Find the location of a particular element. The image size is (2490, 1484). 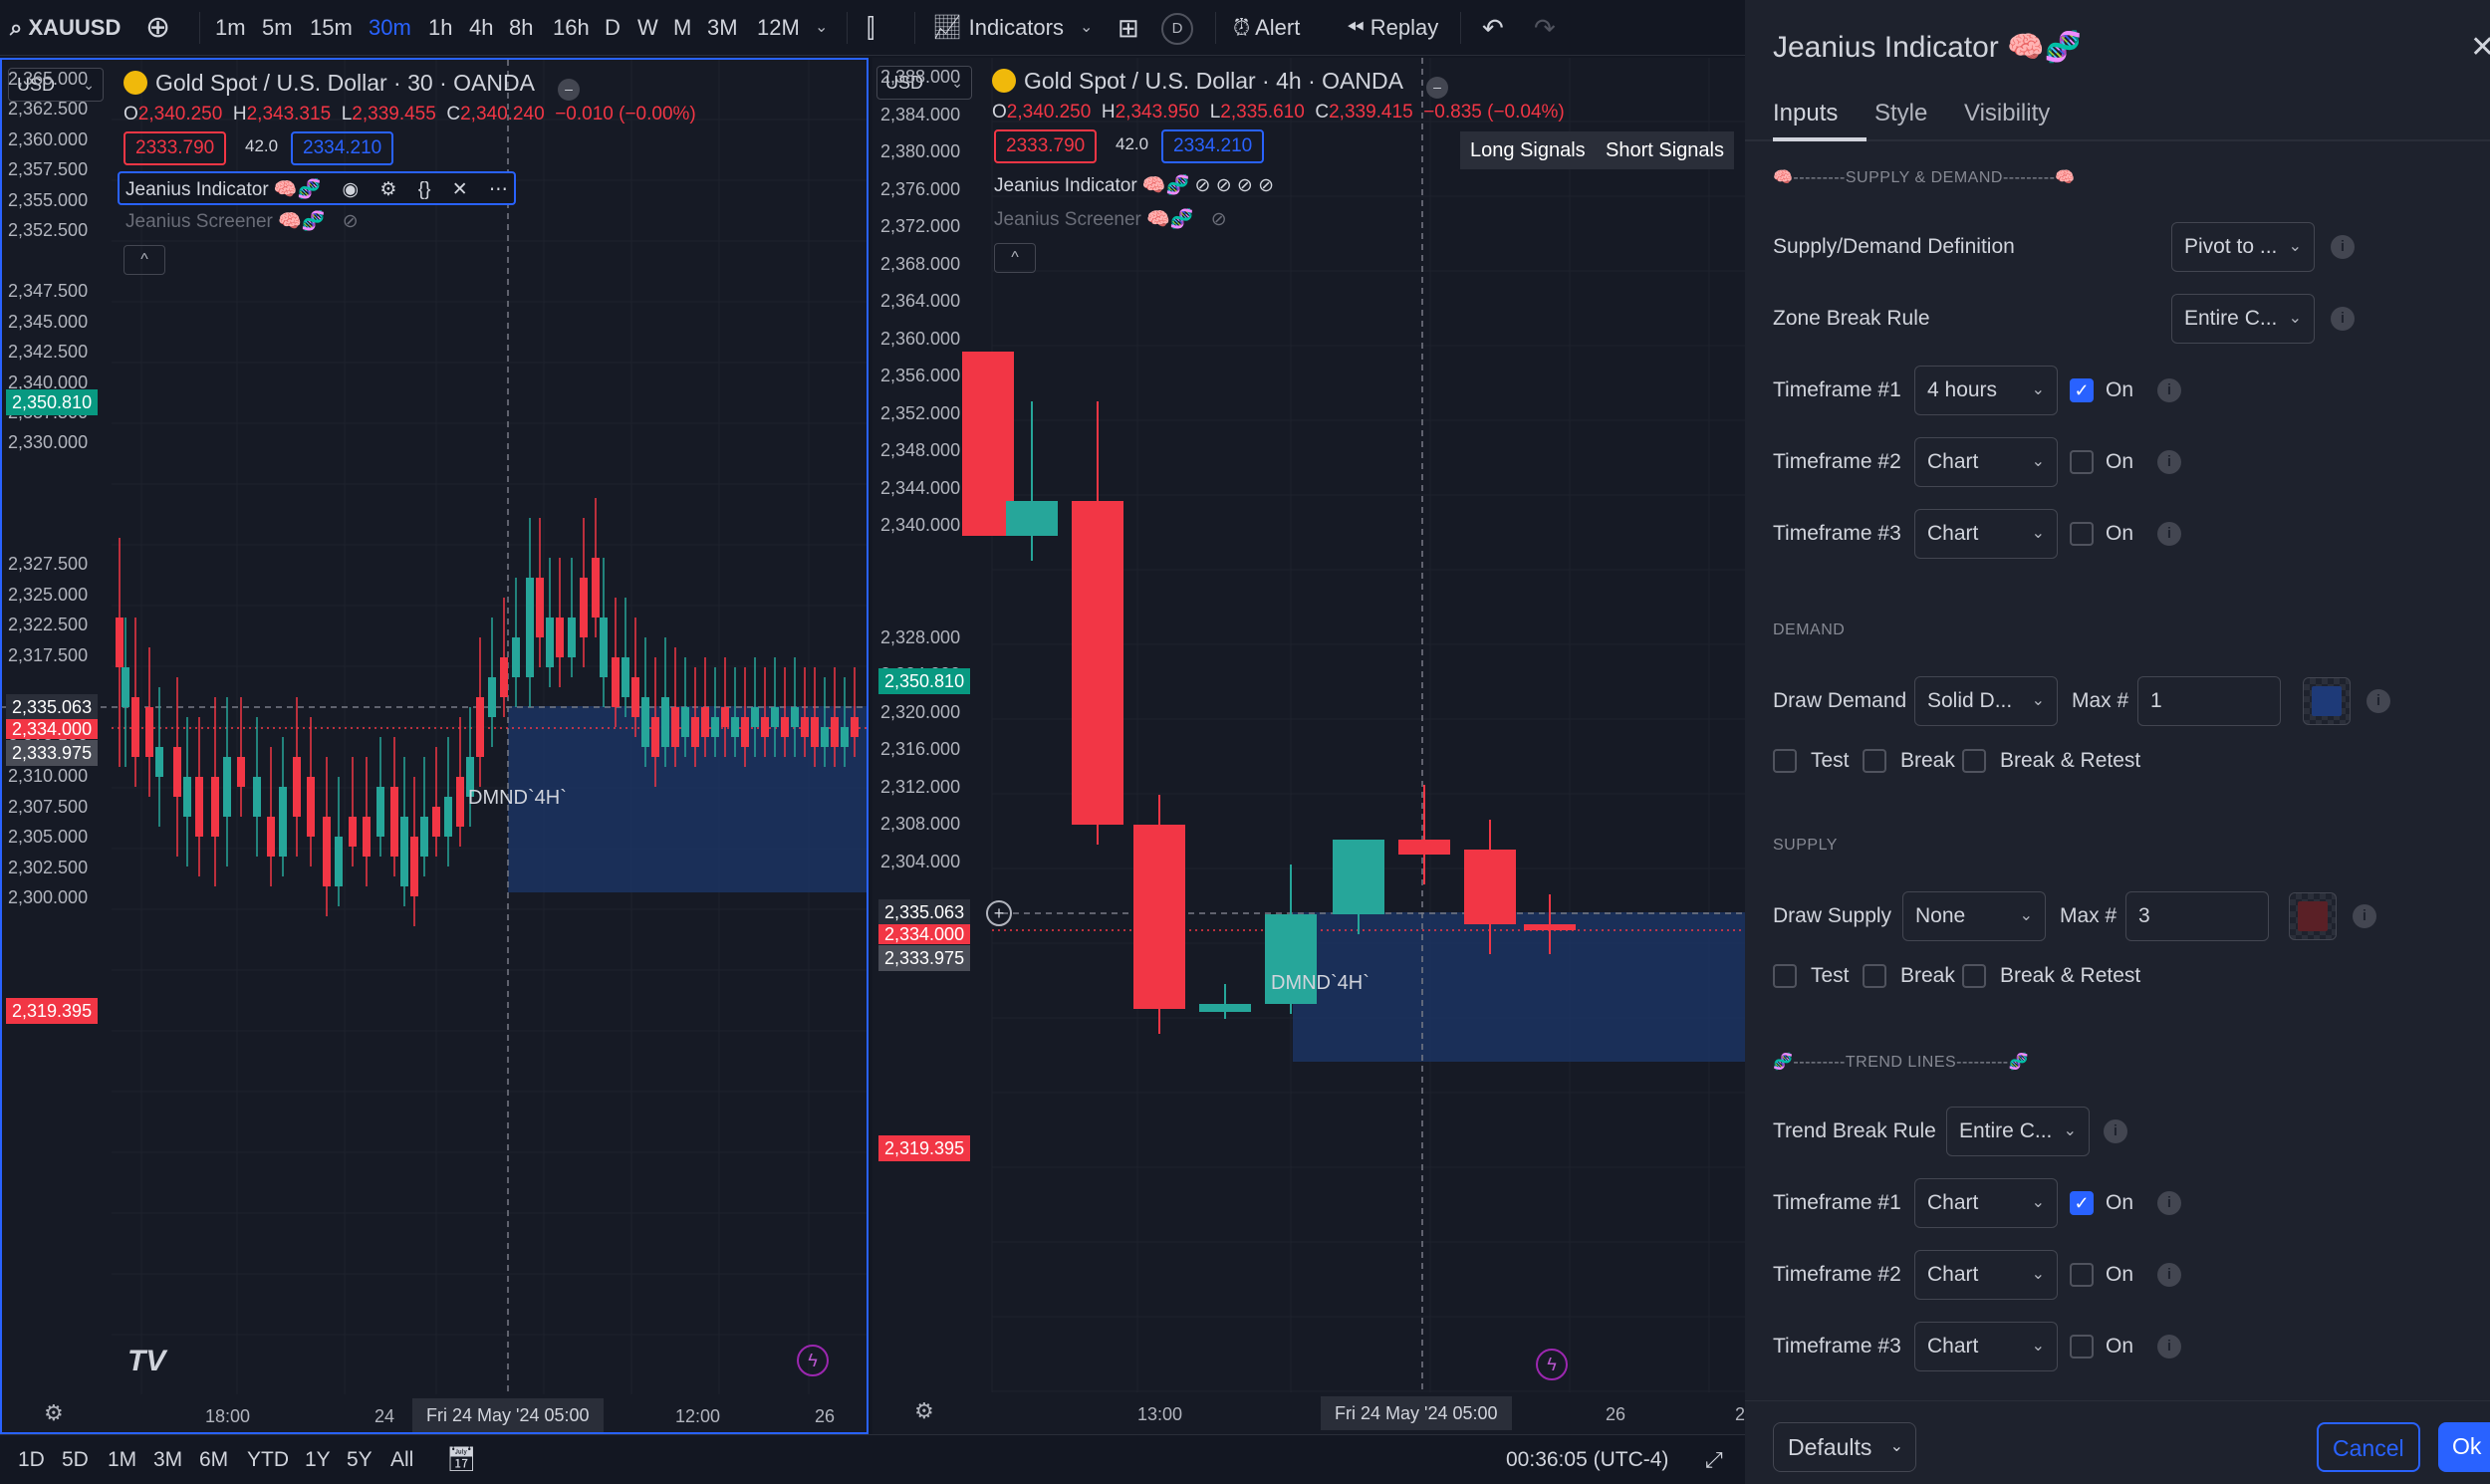

interval-15m: 15m is located at coordinates (332, 27).